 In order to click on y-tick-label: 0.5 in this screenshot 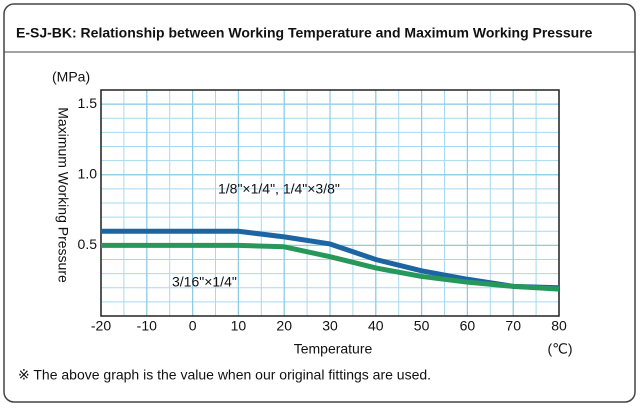, I will do `click(88, 244)`.